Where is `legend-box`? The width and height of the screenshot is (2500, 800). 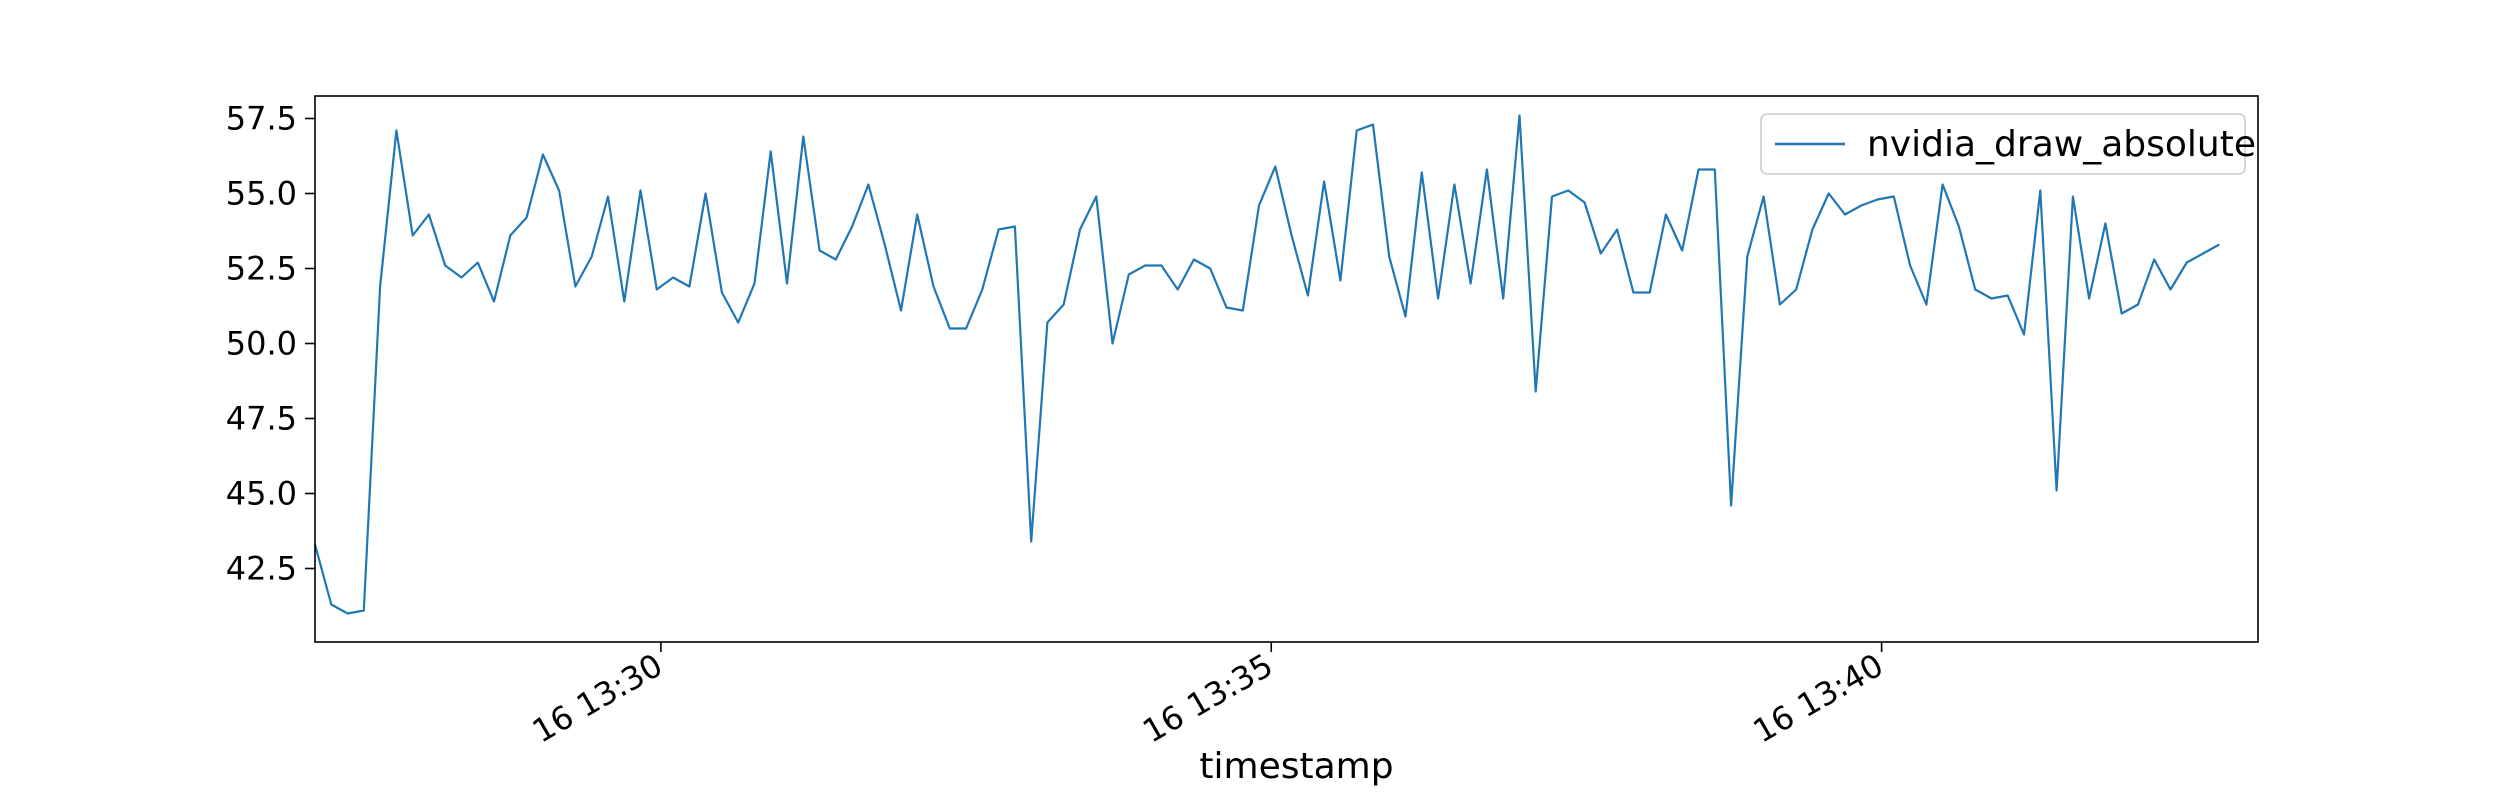 legend-box is located at coordinates (2003, 144).